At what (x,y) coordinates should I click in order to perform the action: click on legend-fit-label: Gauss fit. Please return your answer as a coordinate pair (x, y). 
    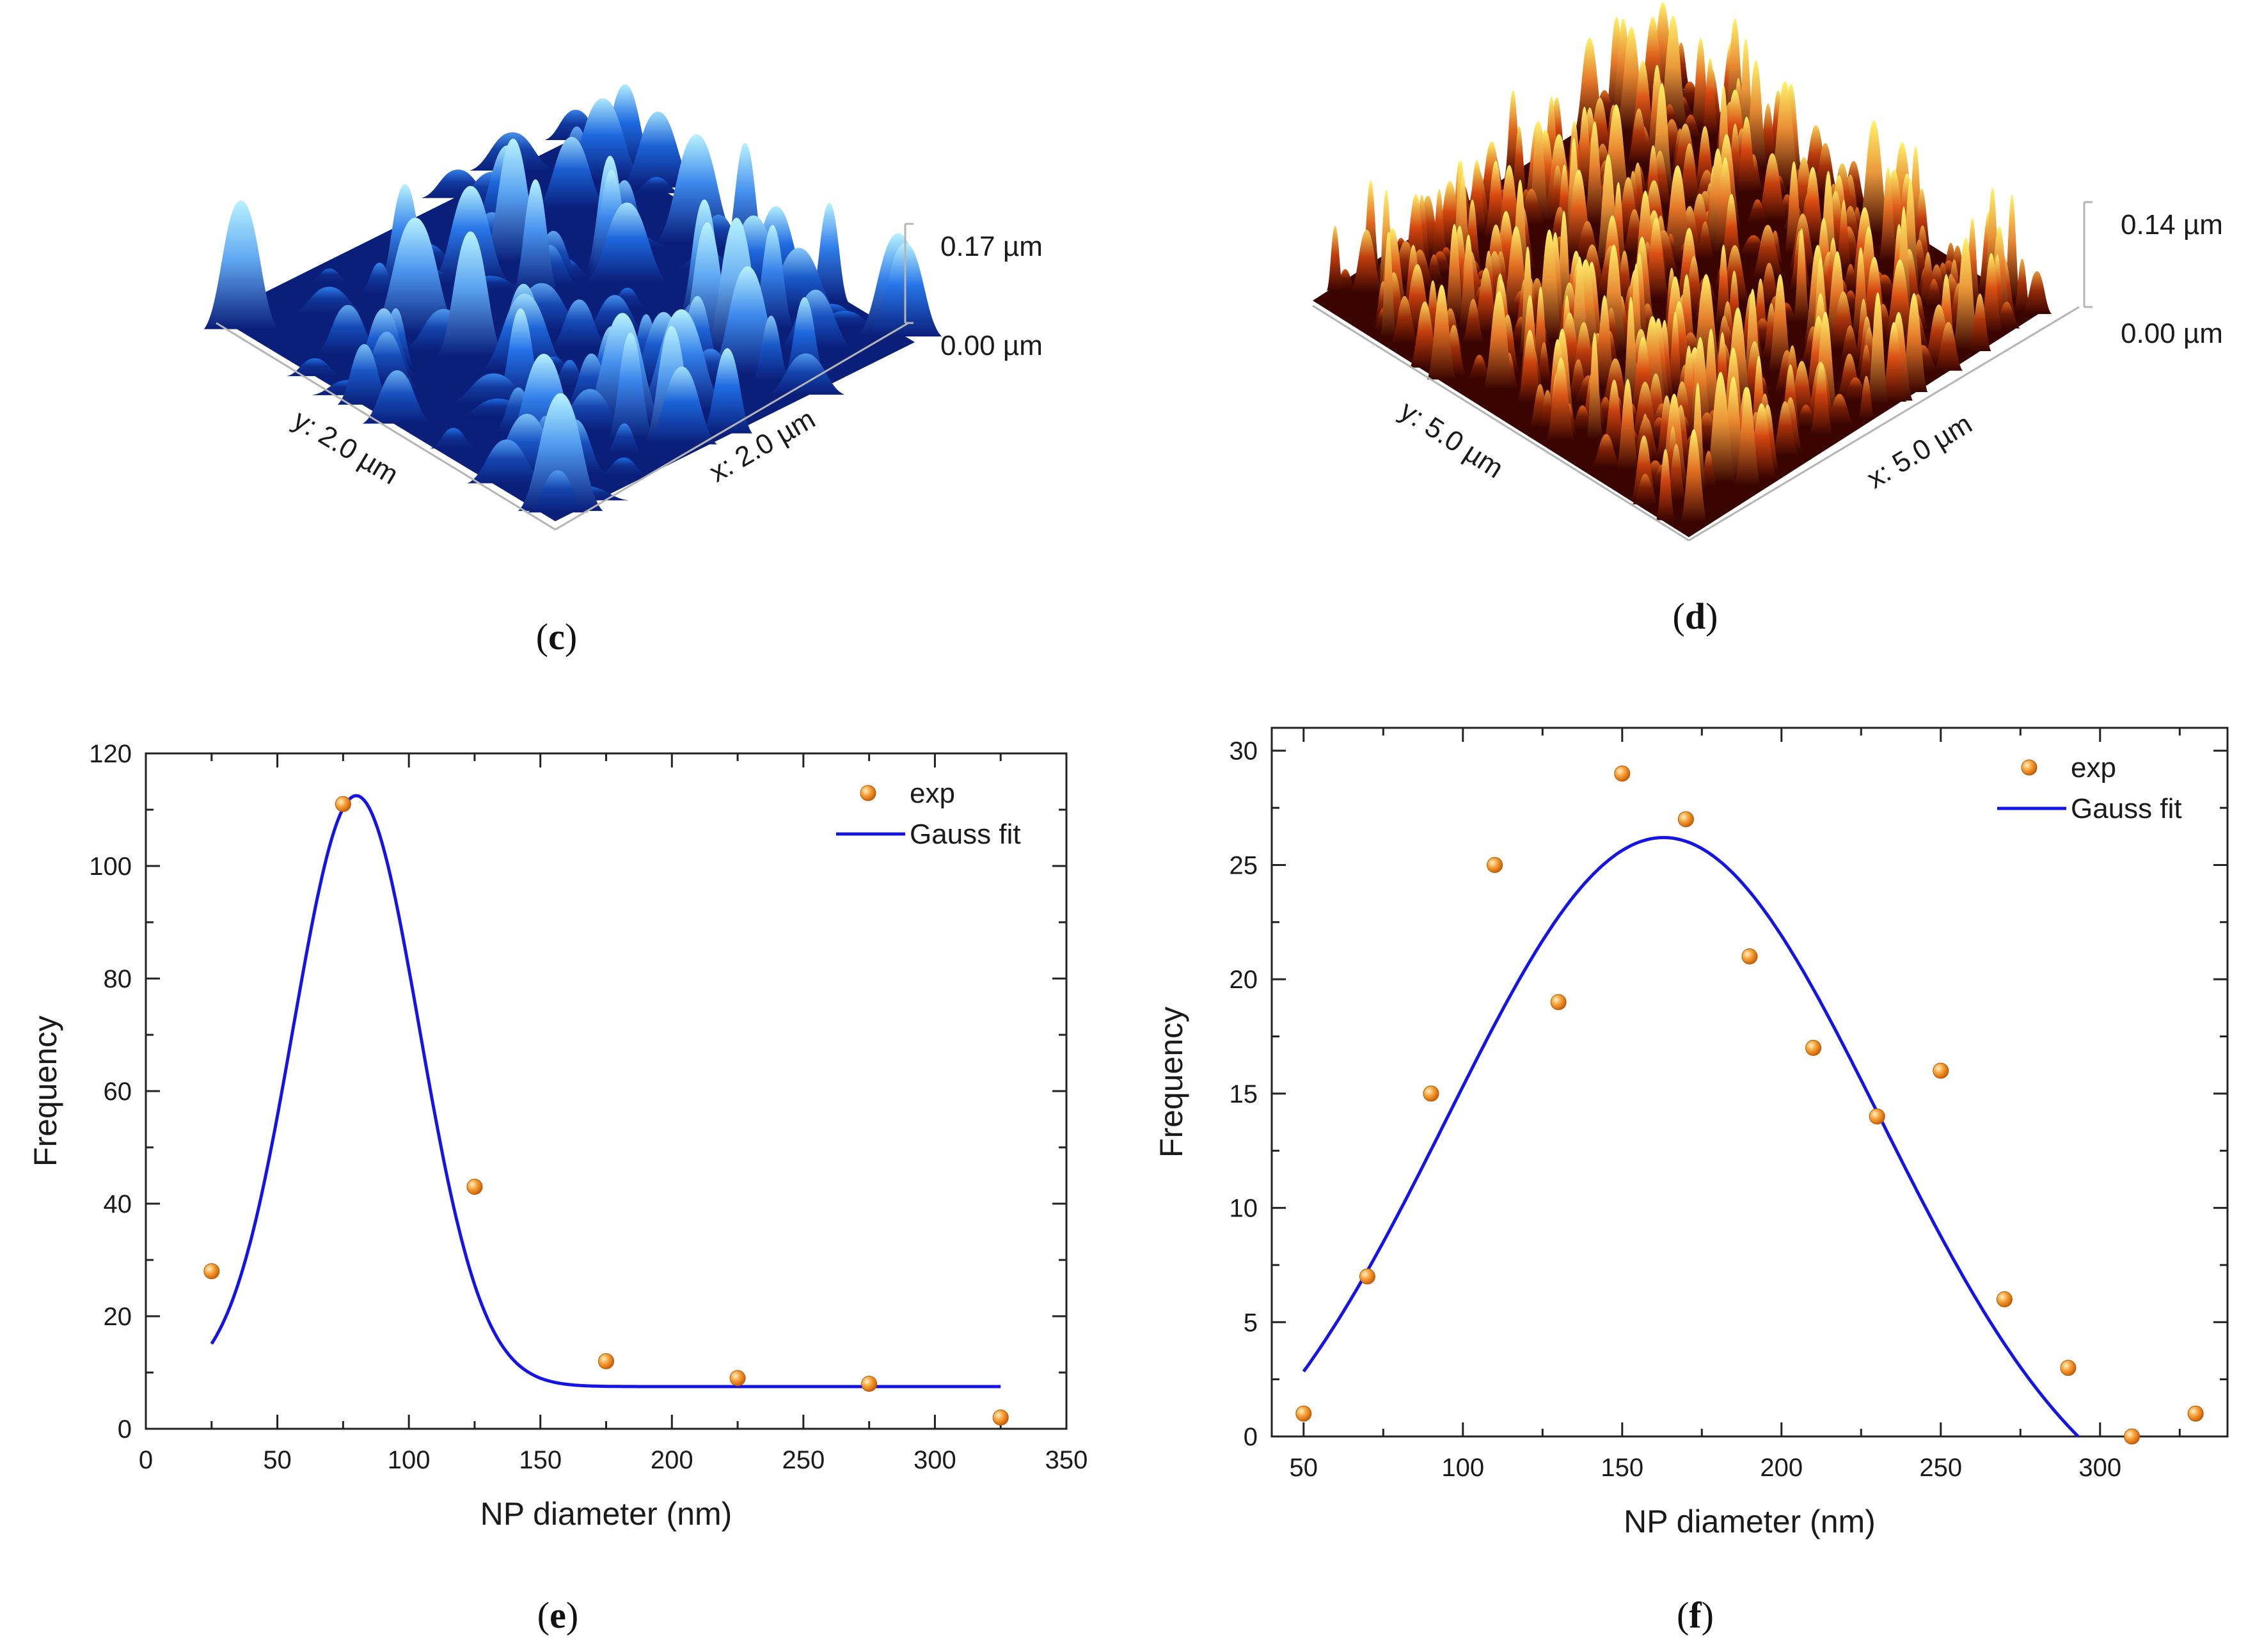
    Looking at the image, I should click on (965, 834).